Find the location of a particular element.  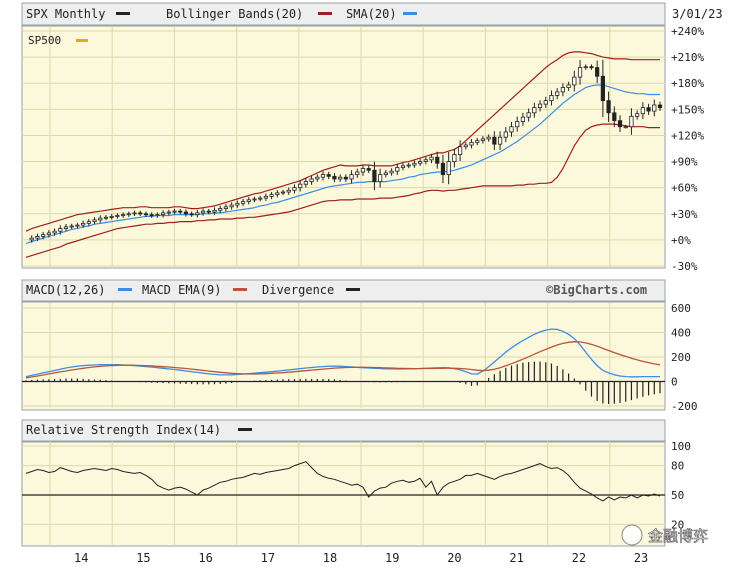

y-tick-label: 0 is located at coordinates (674, 382).